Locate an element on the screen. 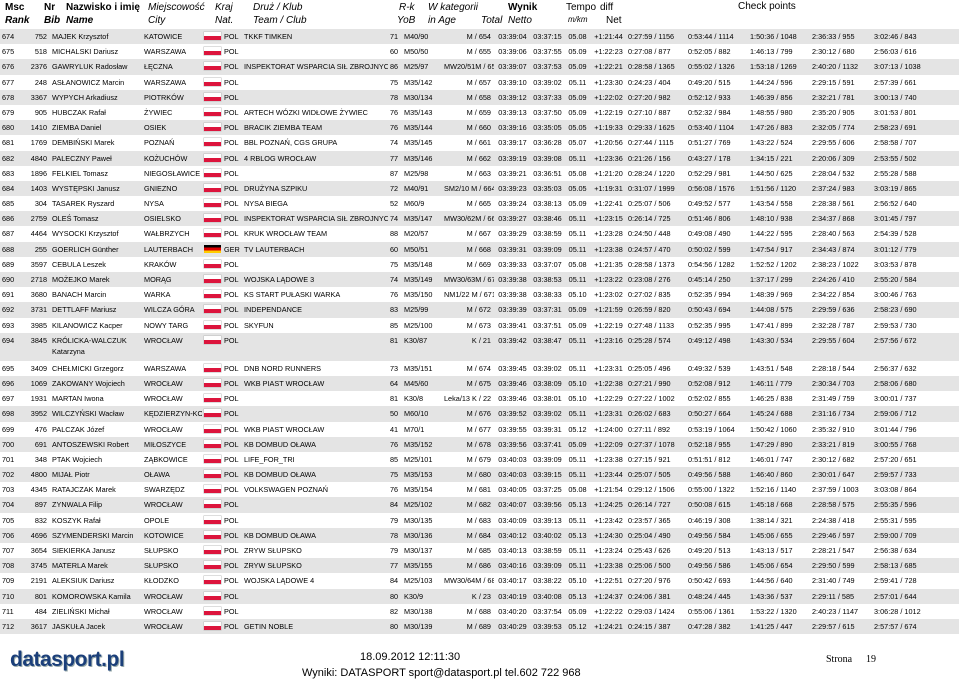  category-rank: M25/102 is located at coordinates (422, 505).